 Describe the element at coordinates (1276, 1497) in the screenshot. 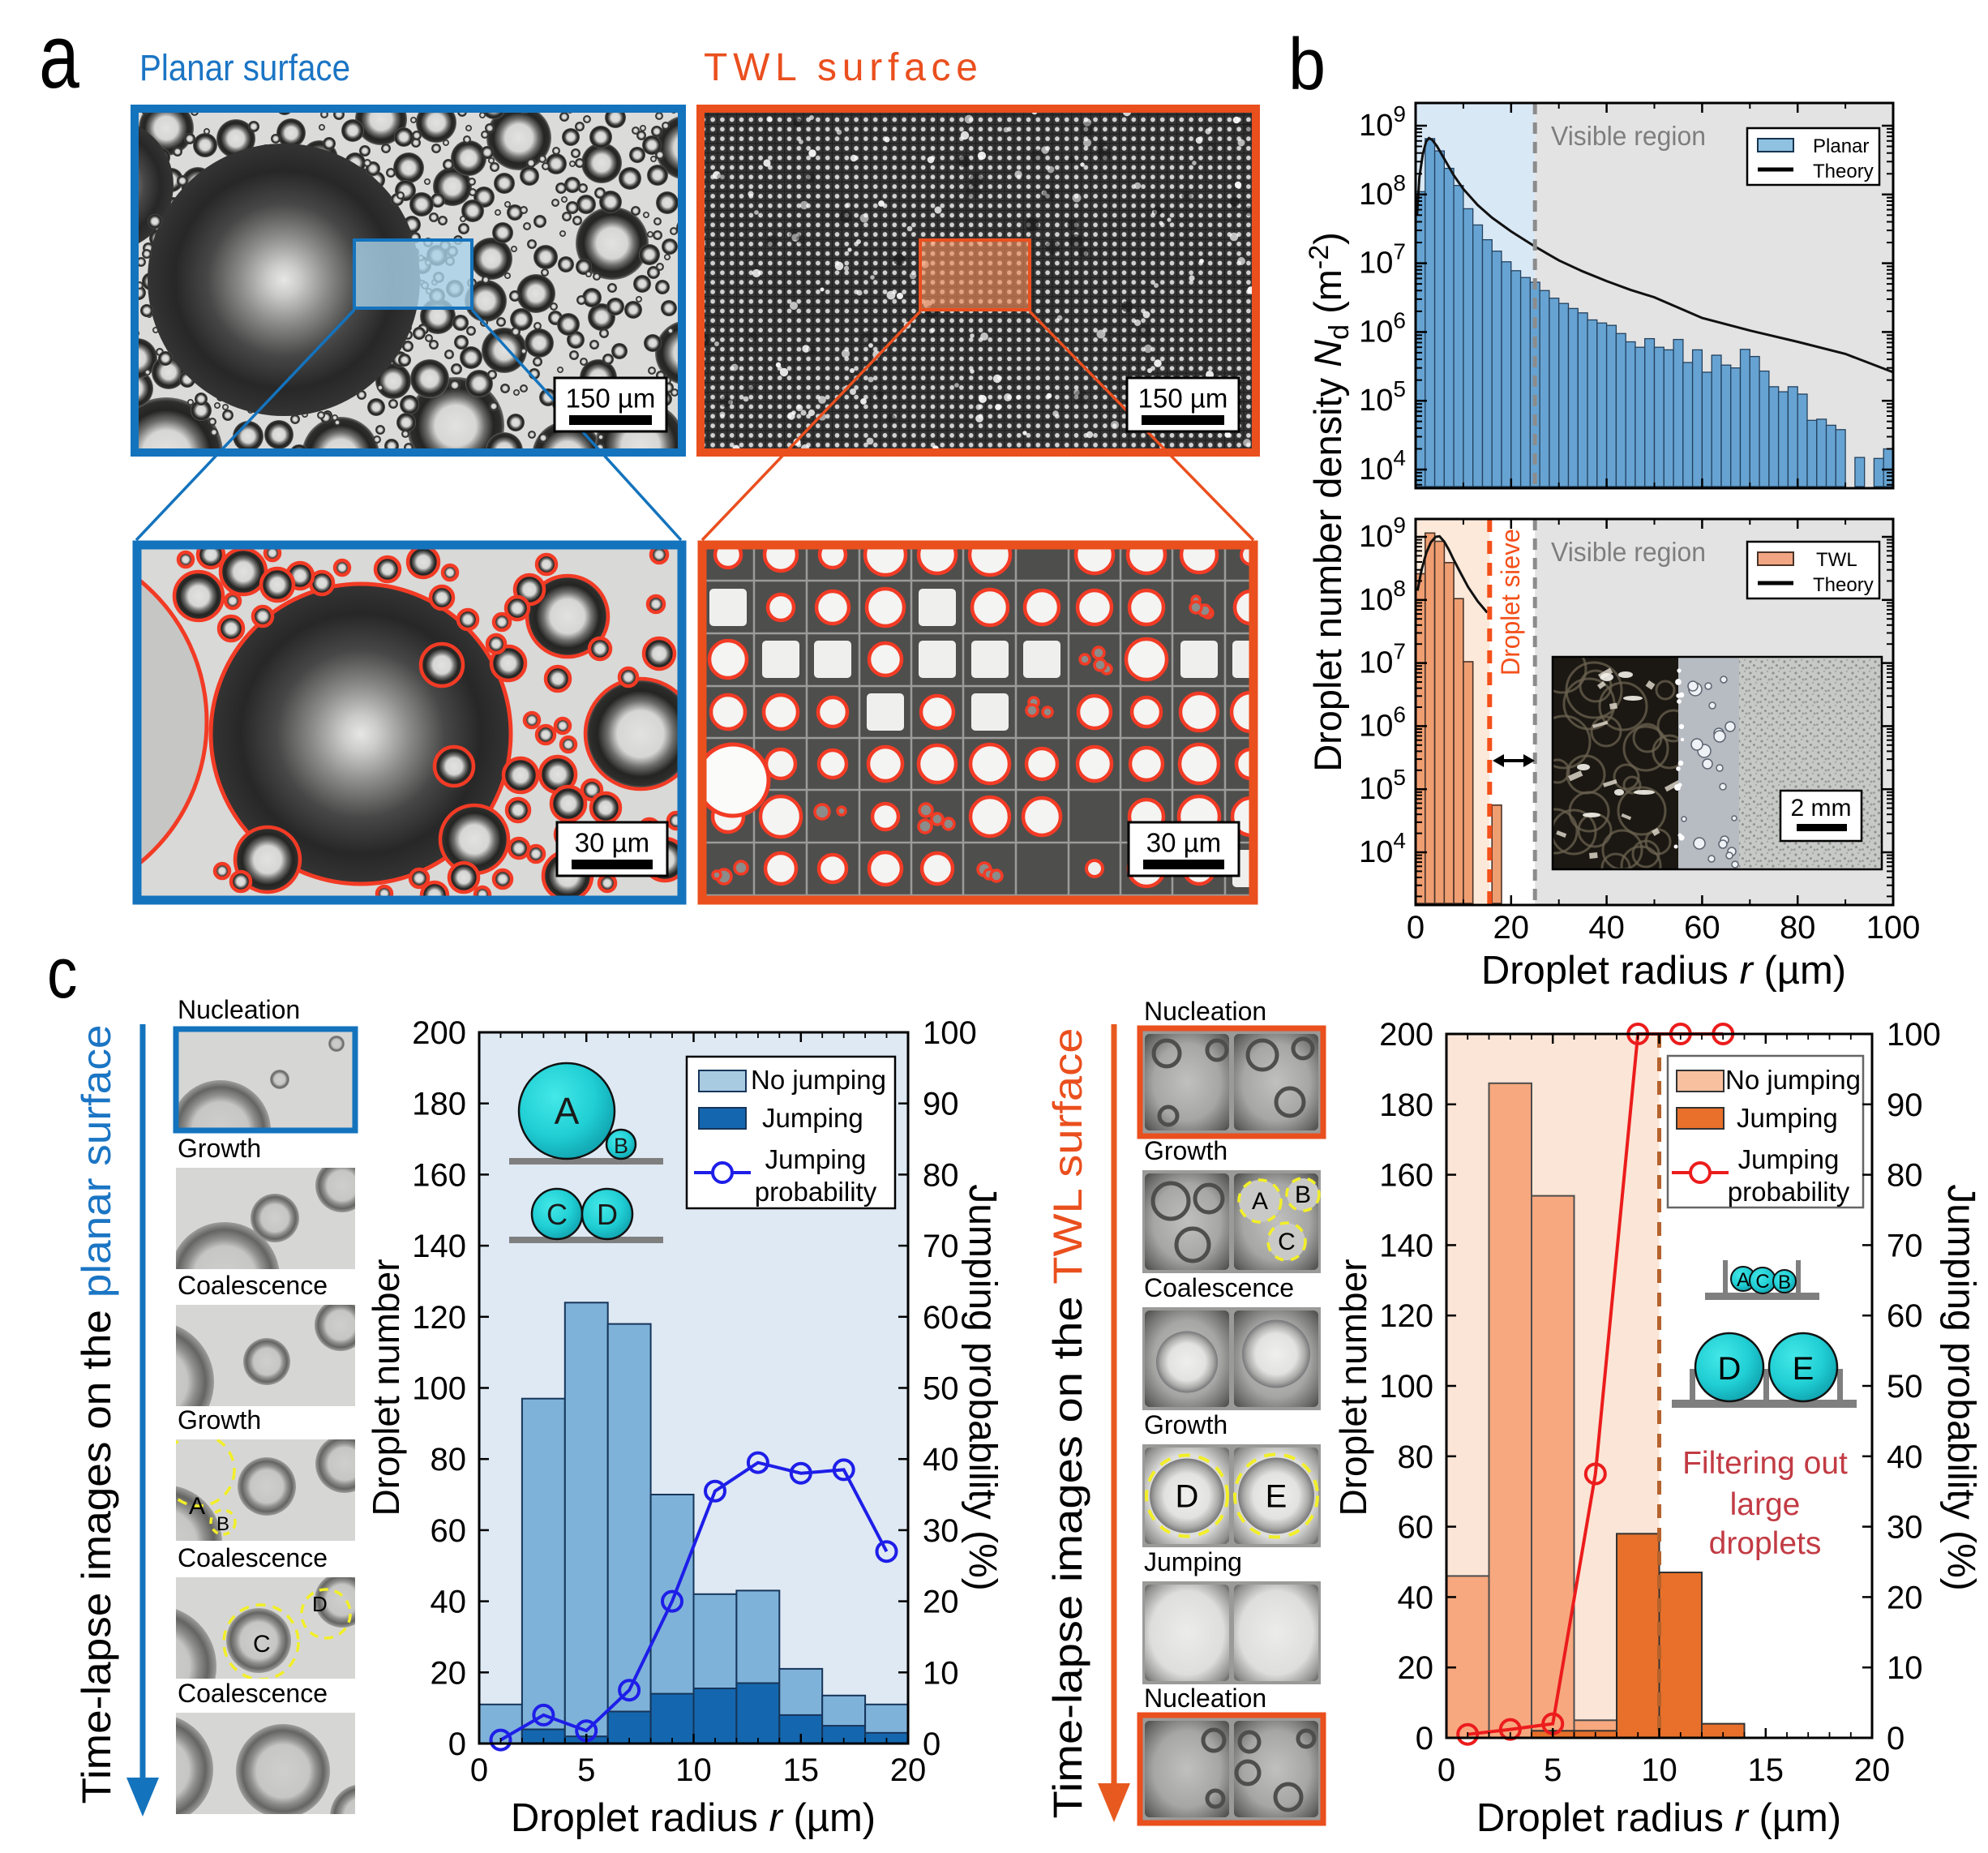

I see `svg-text: E` at that location.